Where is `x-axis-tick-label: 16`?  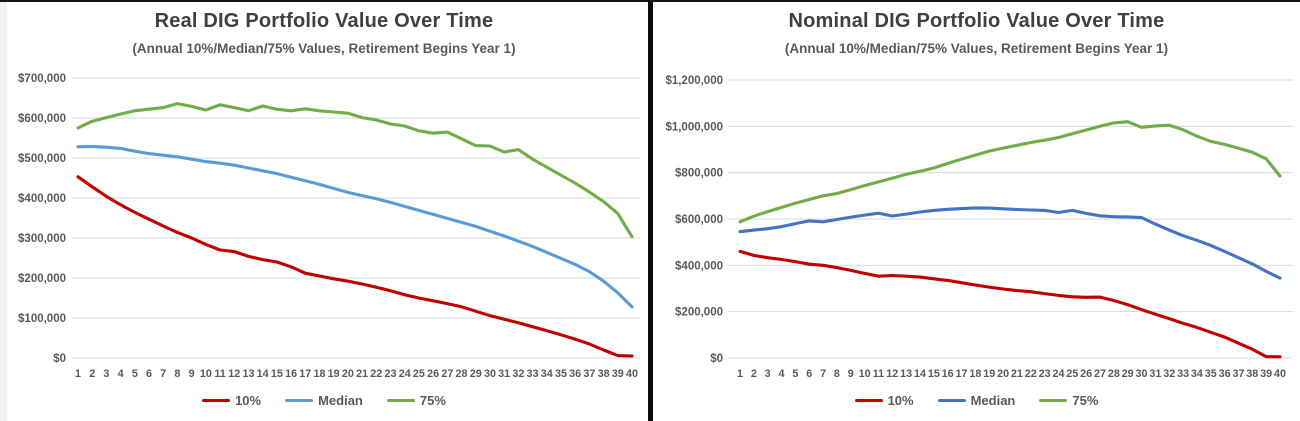 x-axis-tick-label: 16 is located at coordinates (948, 374).